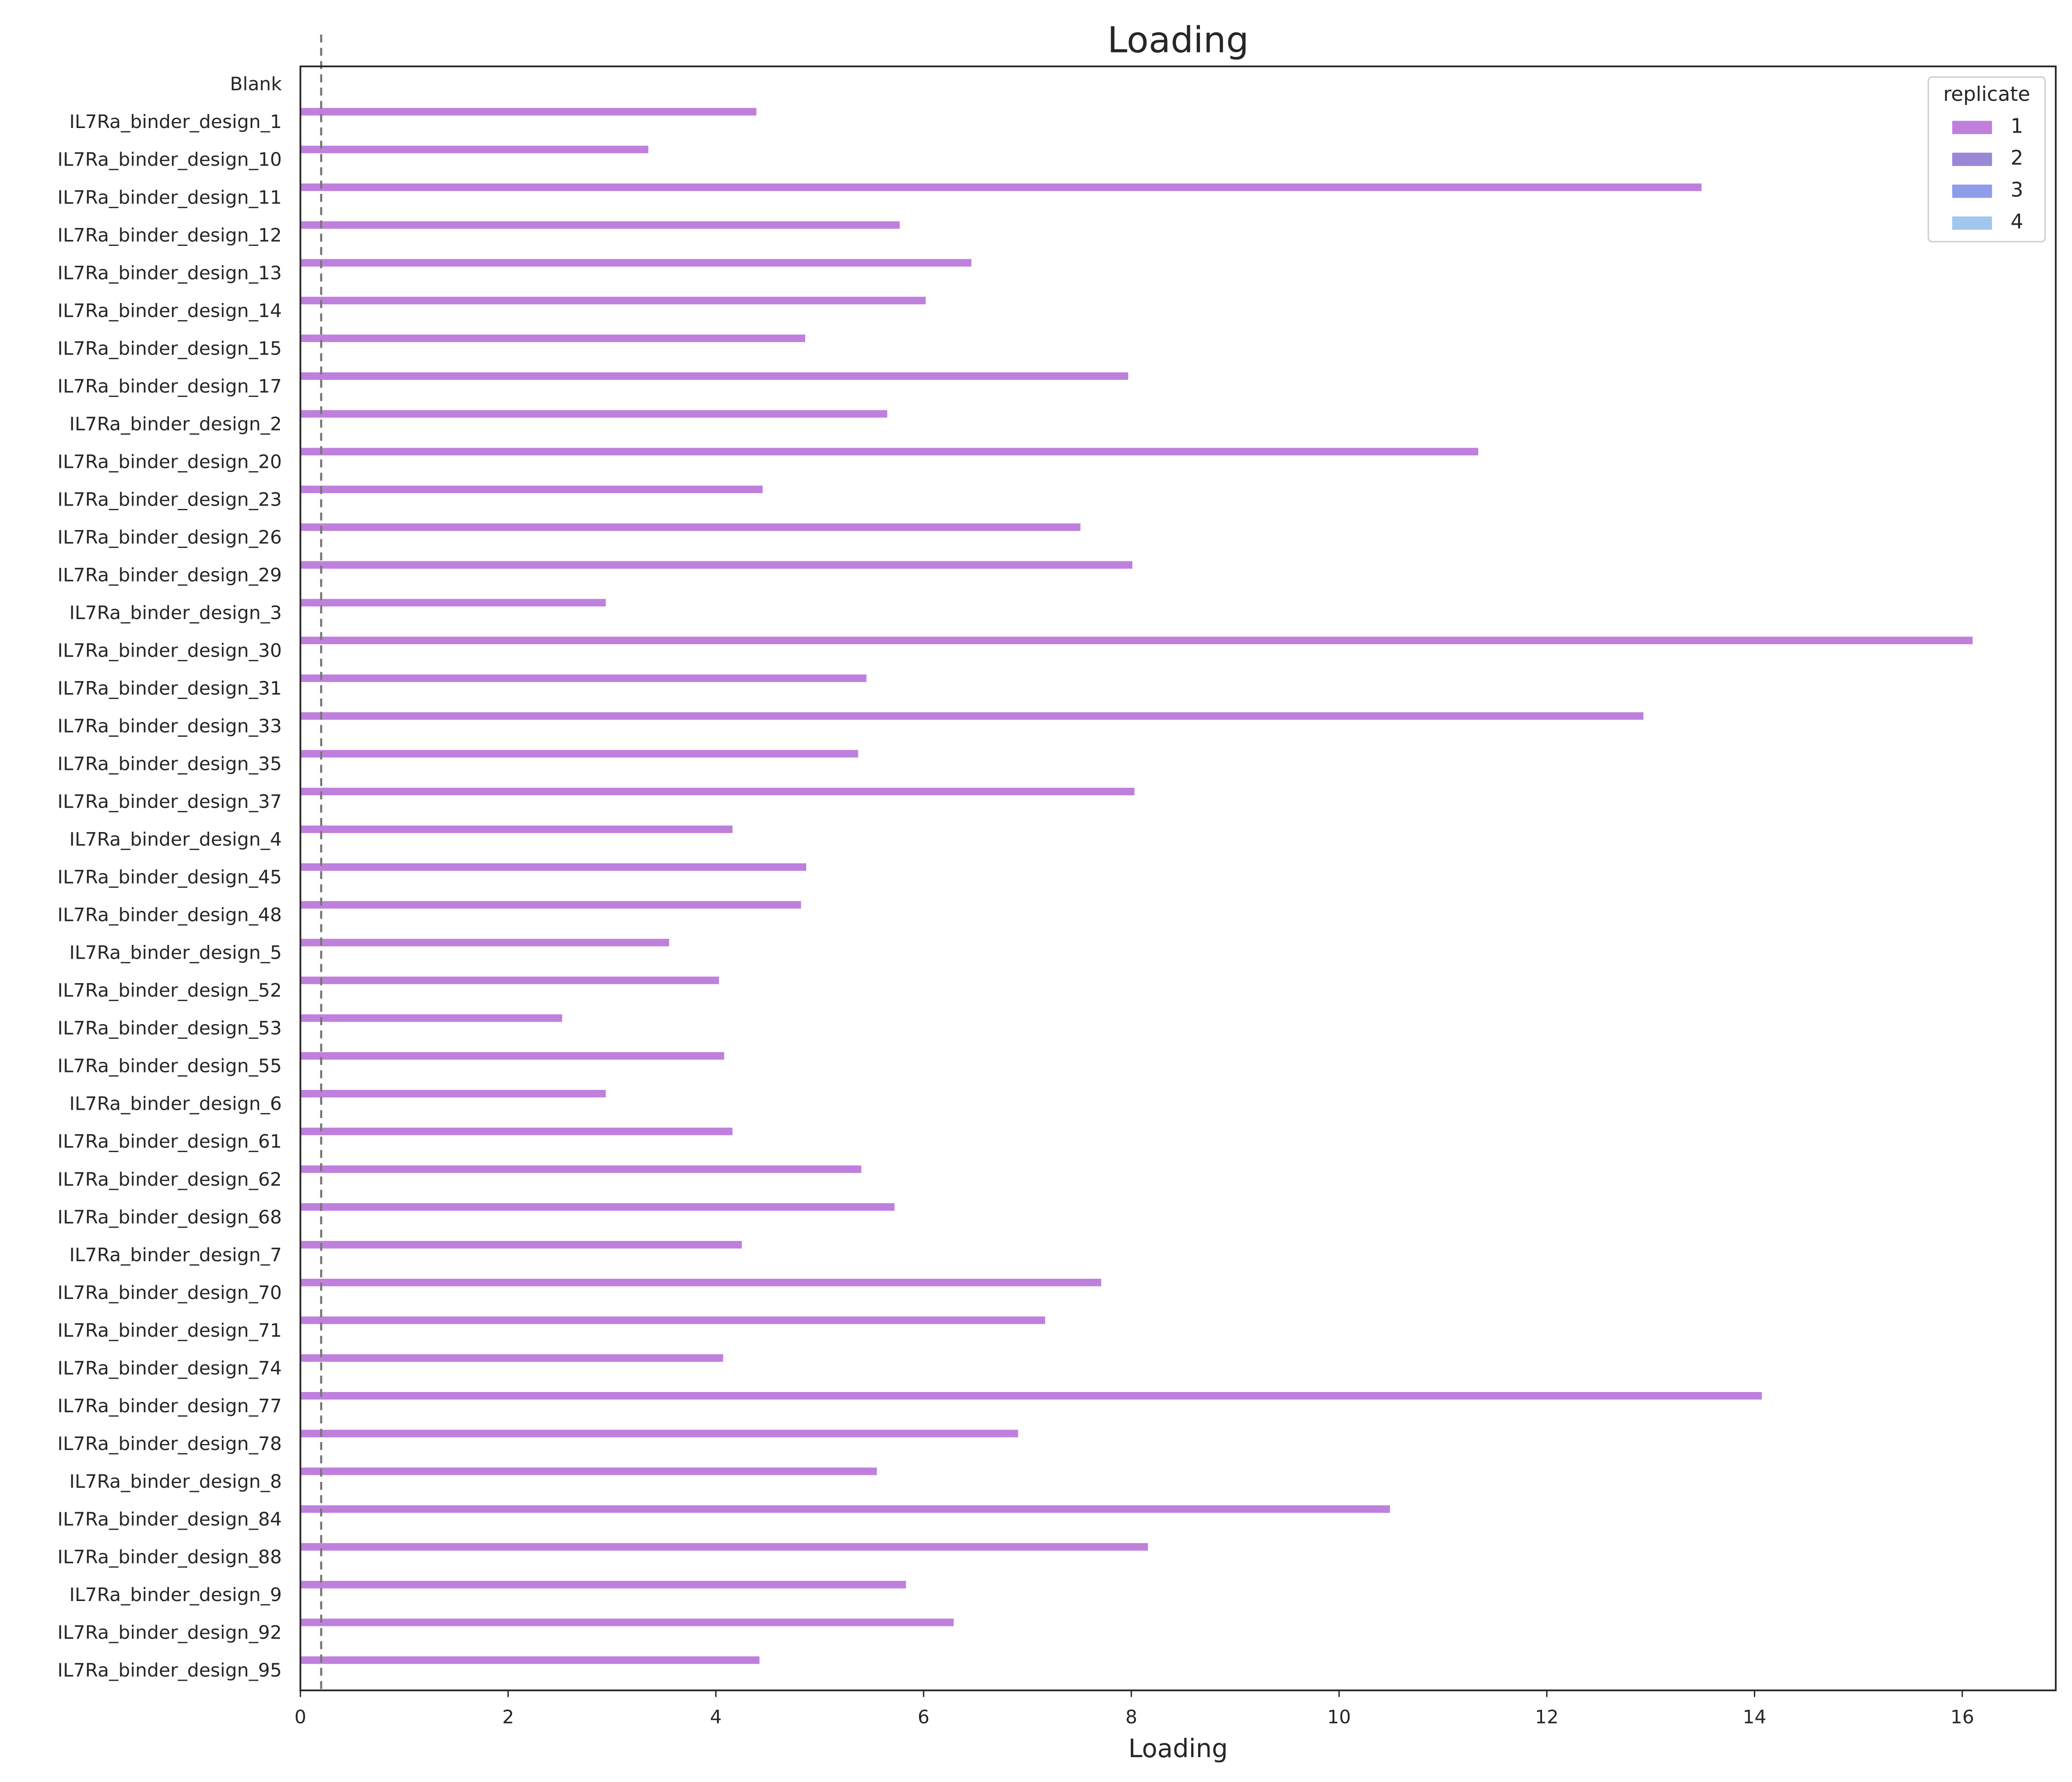 This screenshot has width=2072, height=1782. What do you see at coordinates (1131, 1717) in the screenshot?
I see `x-tick-label: 8` at bounding box center [1131, 1717].